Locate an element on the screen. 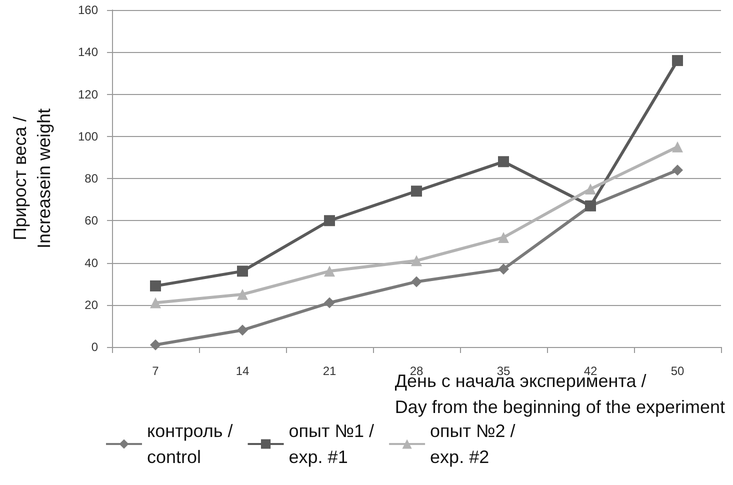  y-tick-label: 120 is located at coordinates (88, 94).